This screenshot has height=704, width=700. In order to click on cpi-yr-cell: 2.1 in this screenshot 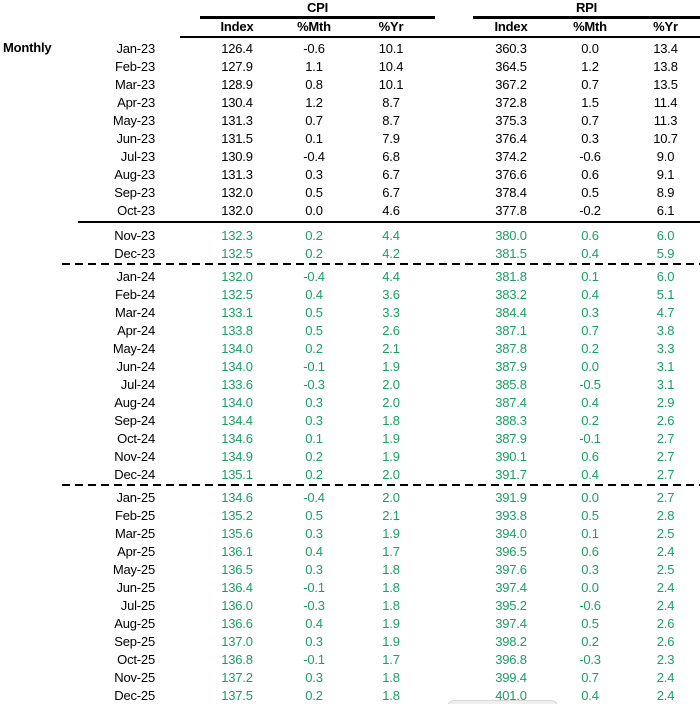, I will do `click(391, 348)`.